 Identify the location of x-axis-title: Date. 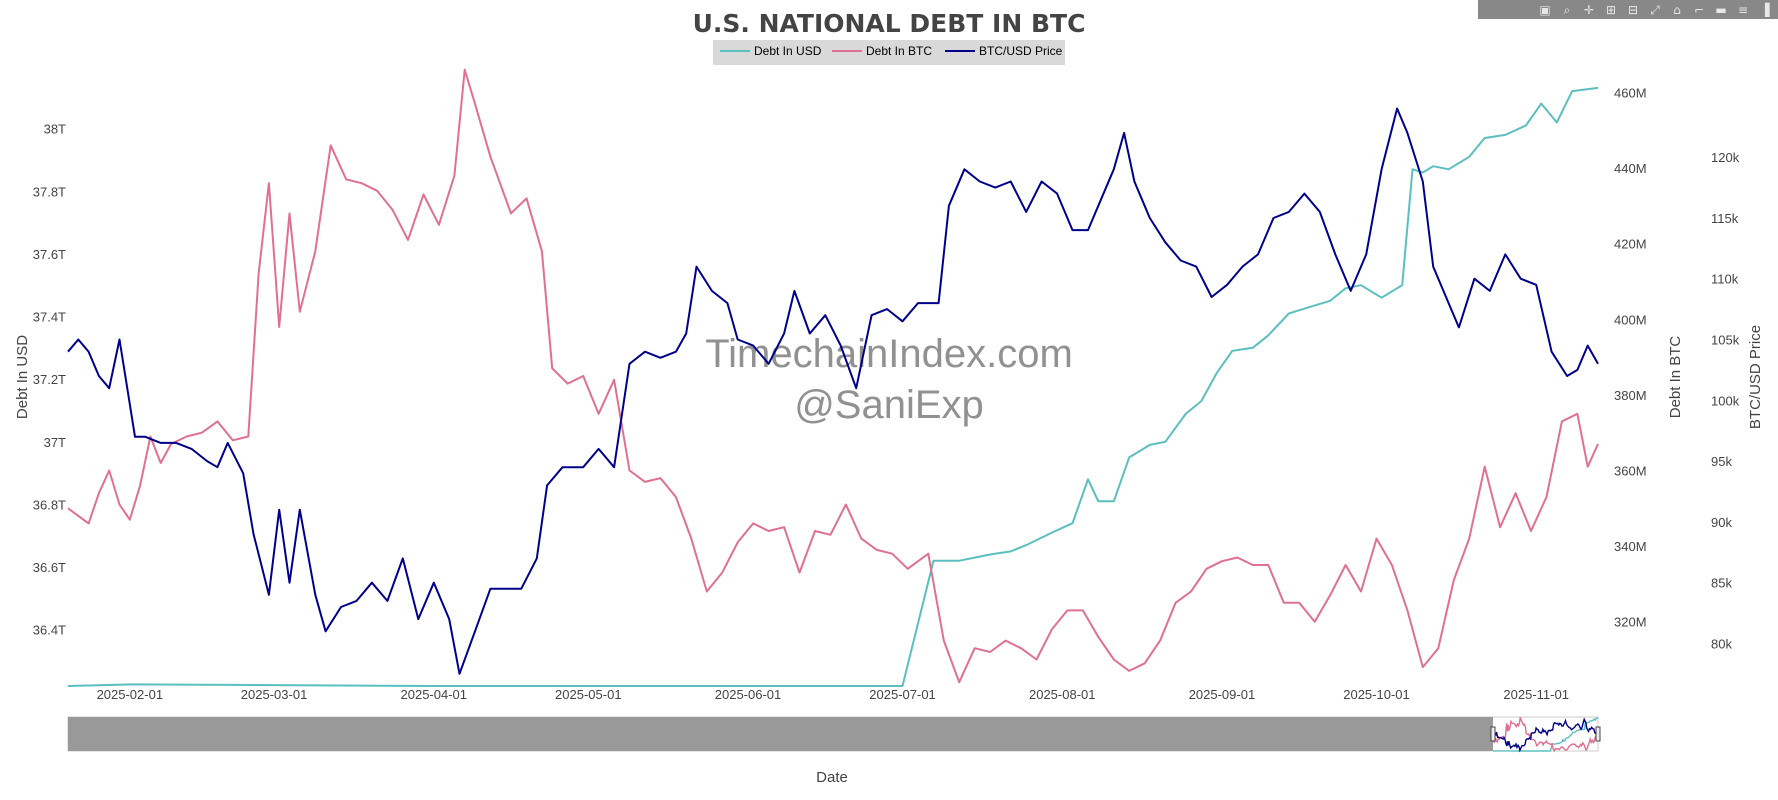
(832, 777).